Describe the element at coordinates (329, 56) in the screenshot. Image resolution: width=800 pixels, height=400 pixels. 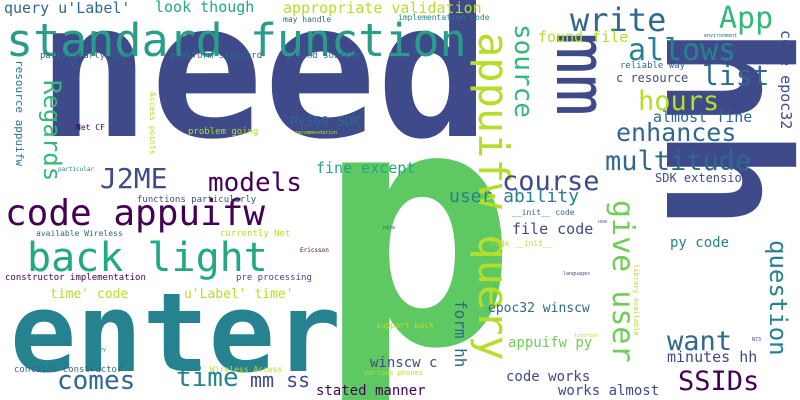
I see `word: find sources` at that location.